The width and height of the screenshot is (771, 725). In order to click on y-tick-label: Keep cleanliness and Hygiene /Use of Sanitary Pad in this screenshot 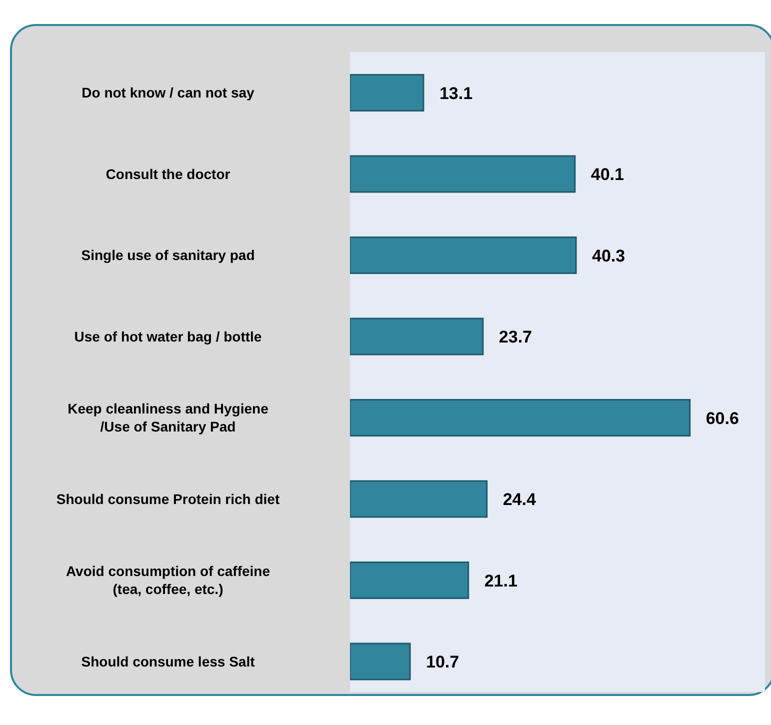, I will do `click(168, 417)`.